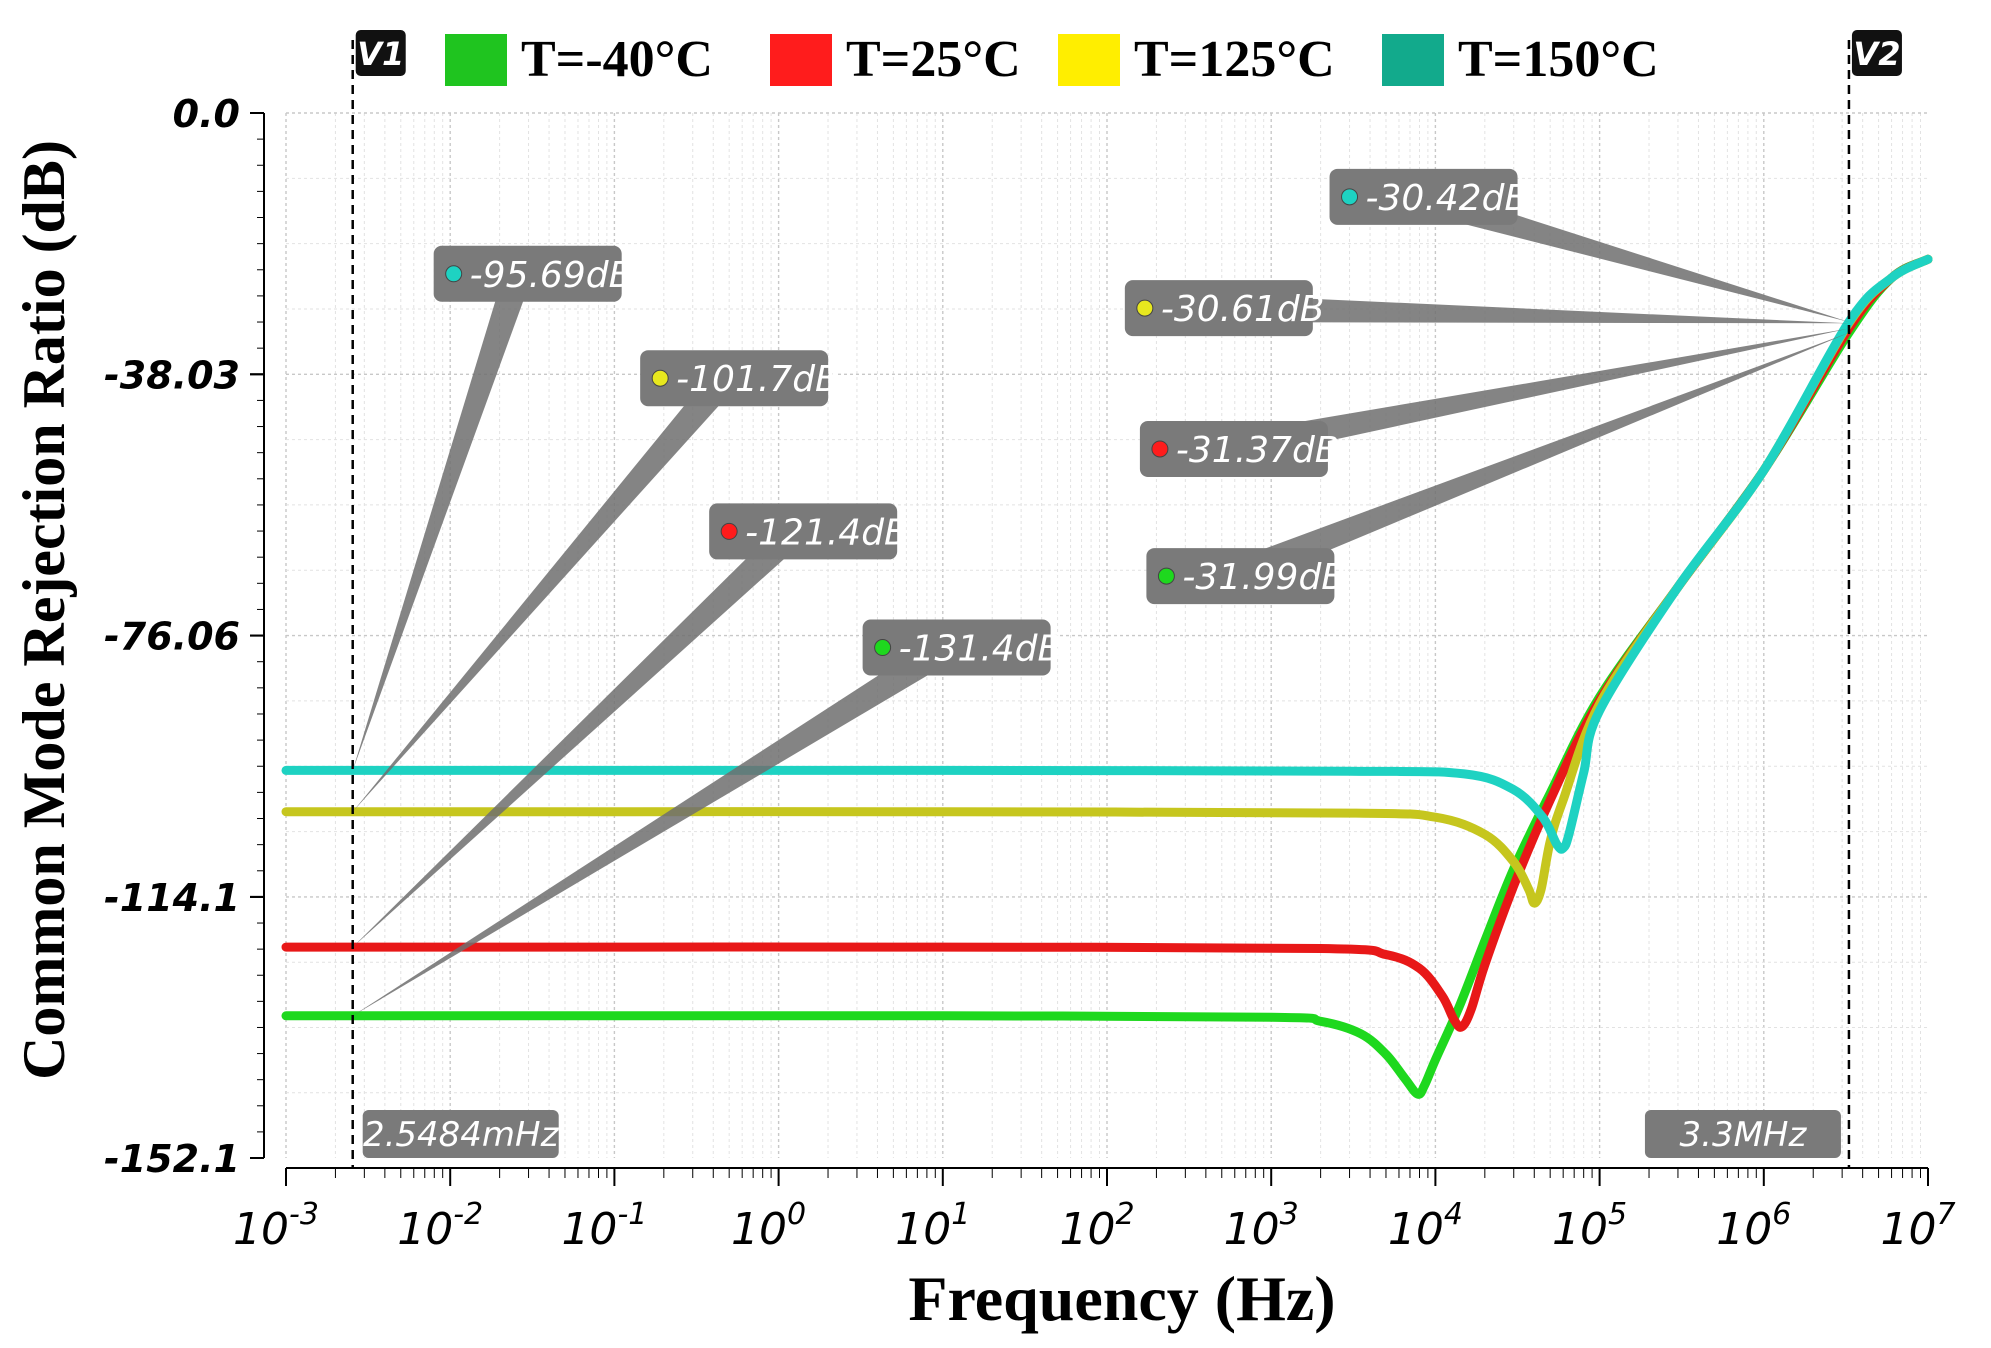 The image size is (1991, 1348). I want to click on x-tick-label: 10⁶, so click(1753, 1226).